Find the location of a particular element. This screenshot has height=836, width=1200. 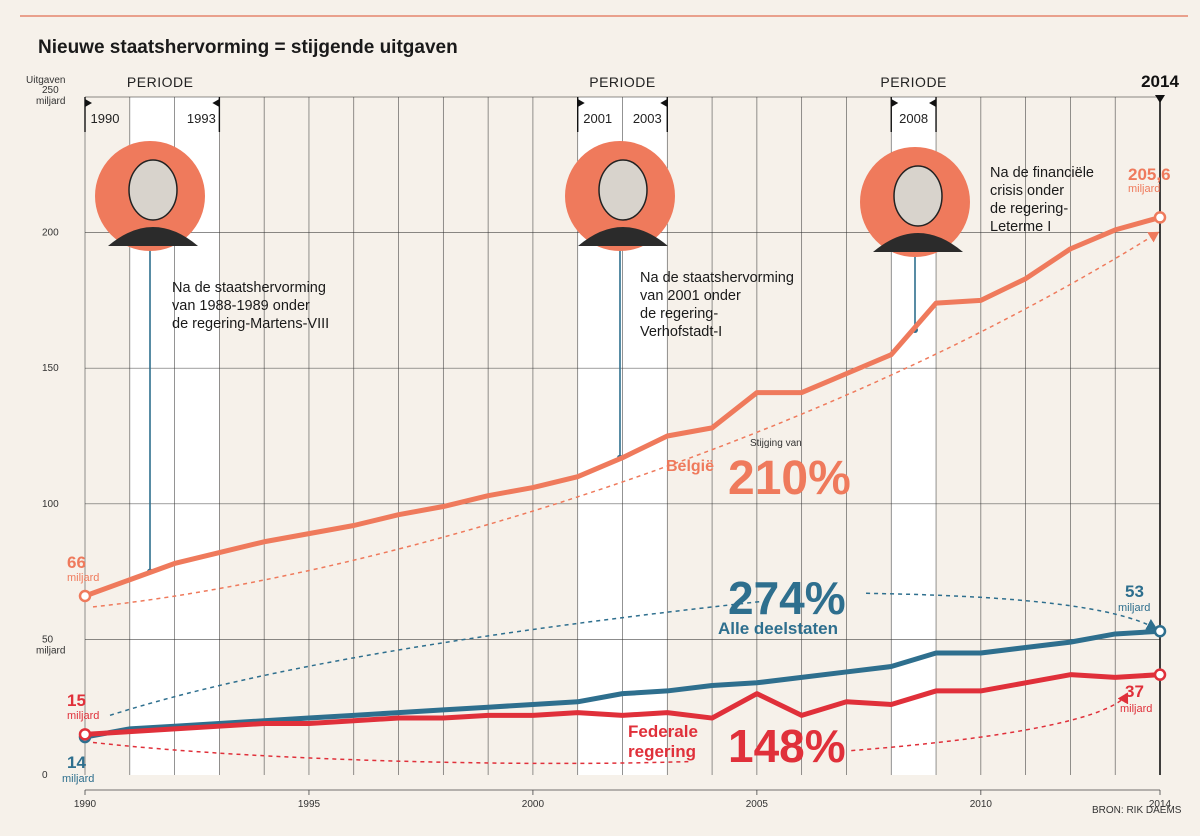

fed-series-name-2: regering is located at coordinates (662, 751).